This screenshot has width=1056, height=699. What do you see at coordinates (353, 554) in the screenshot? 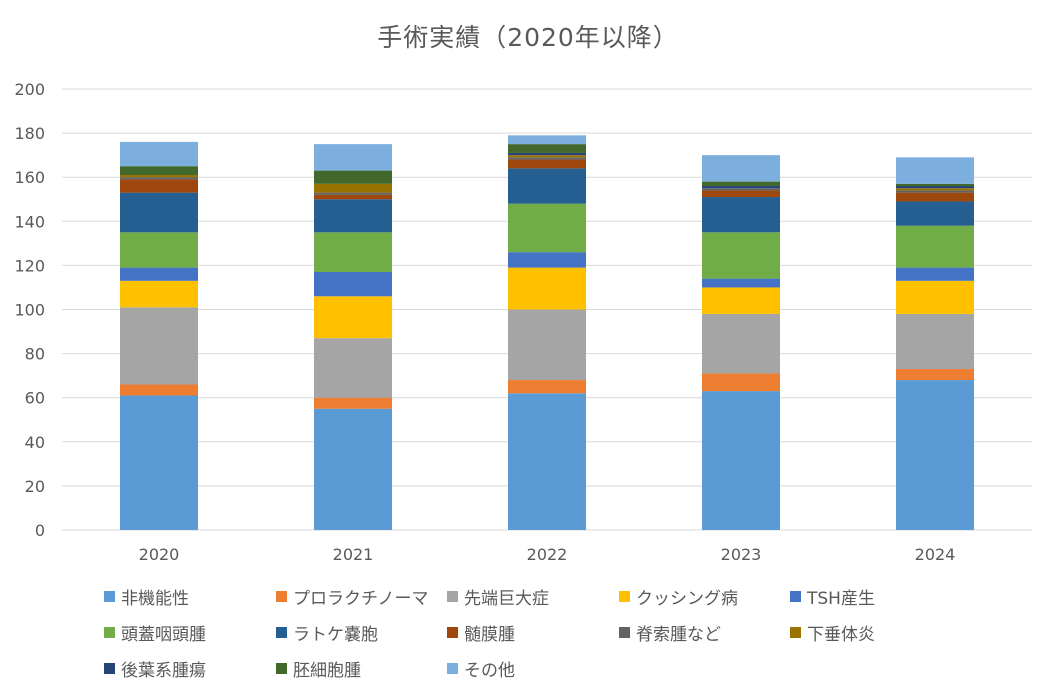
I see `x-tick-label: 2021` at bounding box center [353, 554].